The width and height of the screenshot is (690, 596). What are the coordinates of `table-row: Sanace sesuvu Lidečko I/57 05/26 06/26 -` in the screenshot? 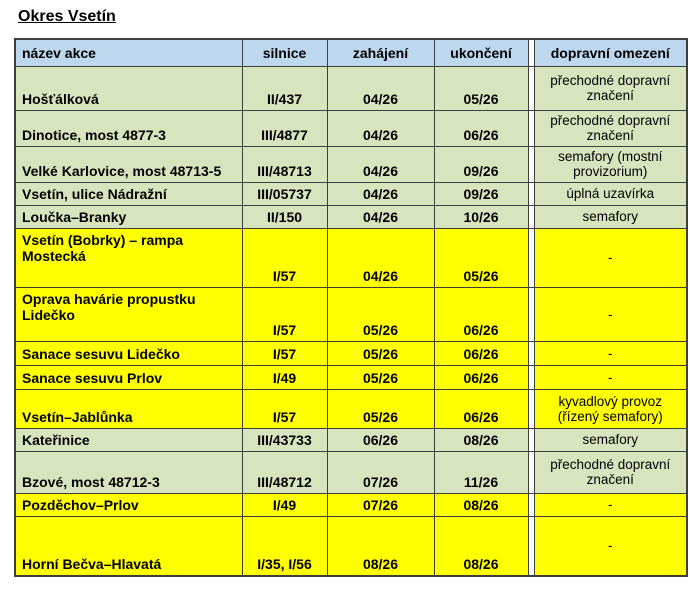 It's located at (351, 353).